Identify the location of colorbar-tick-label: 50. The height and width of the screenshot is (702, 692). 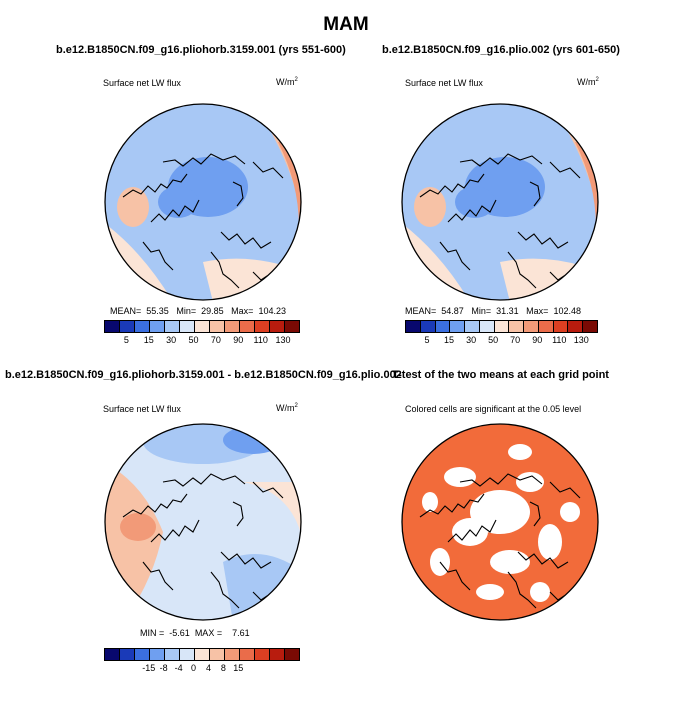
(193, 340).